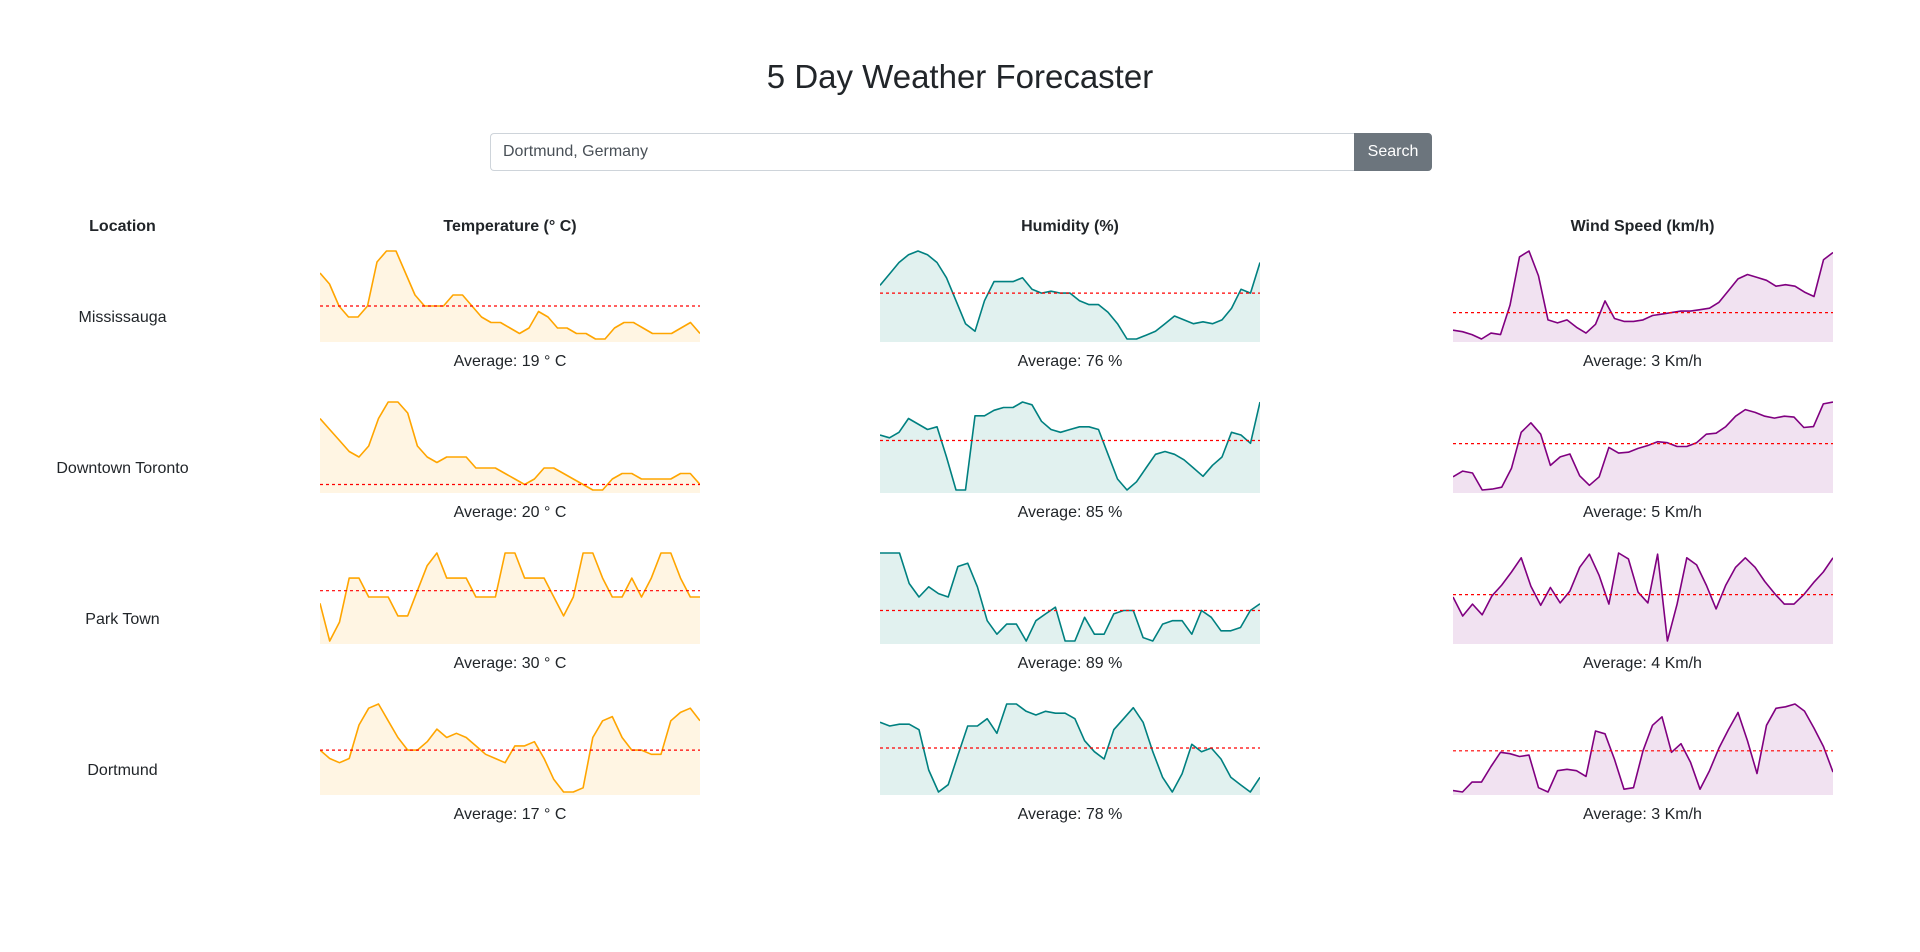 This screenshot has height=952, width=1920. Describe the element at coordinates (1070, 814) in the screenshot. I see `humidity-average-label: Average: 78 %` at that location.